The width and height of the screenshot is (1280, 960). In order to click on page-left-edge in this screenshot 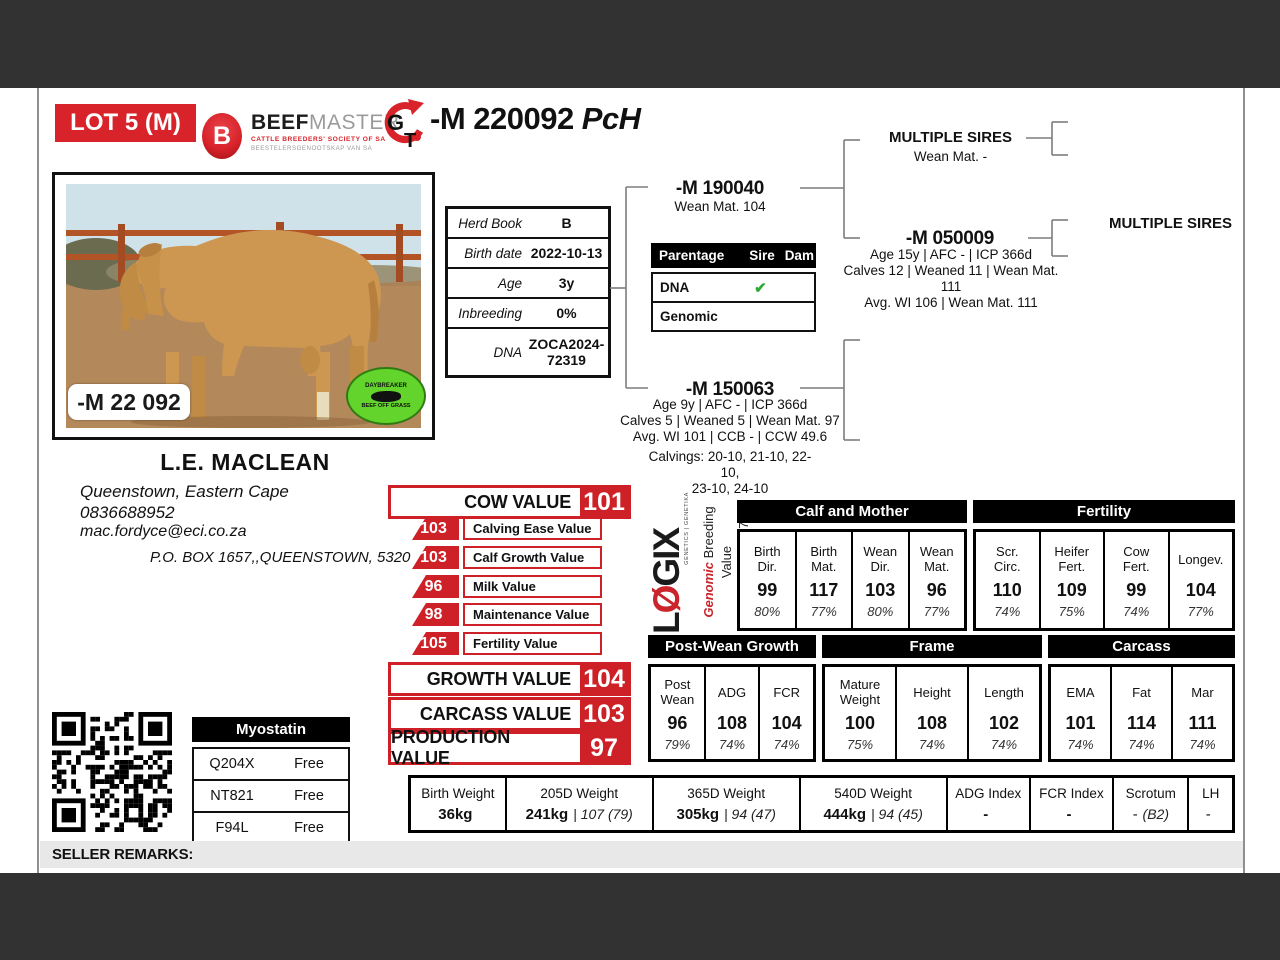, I will do `click(38, 480)`.